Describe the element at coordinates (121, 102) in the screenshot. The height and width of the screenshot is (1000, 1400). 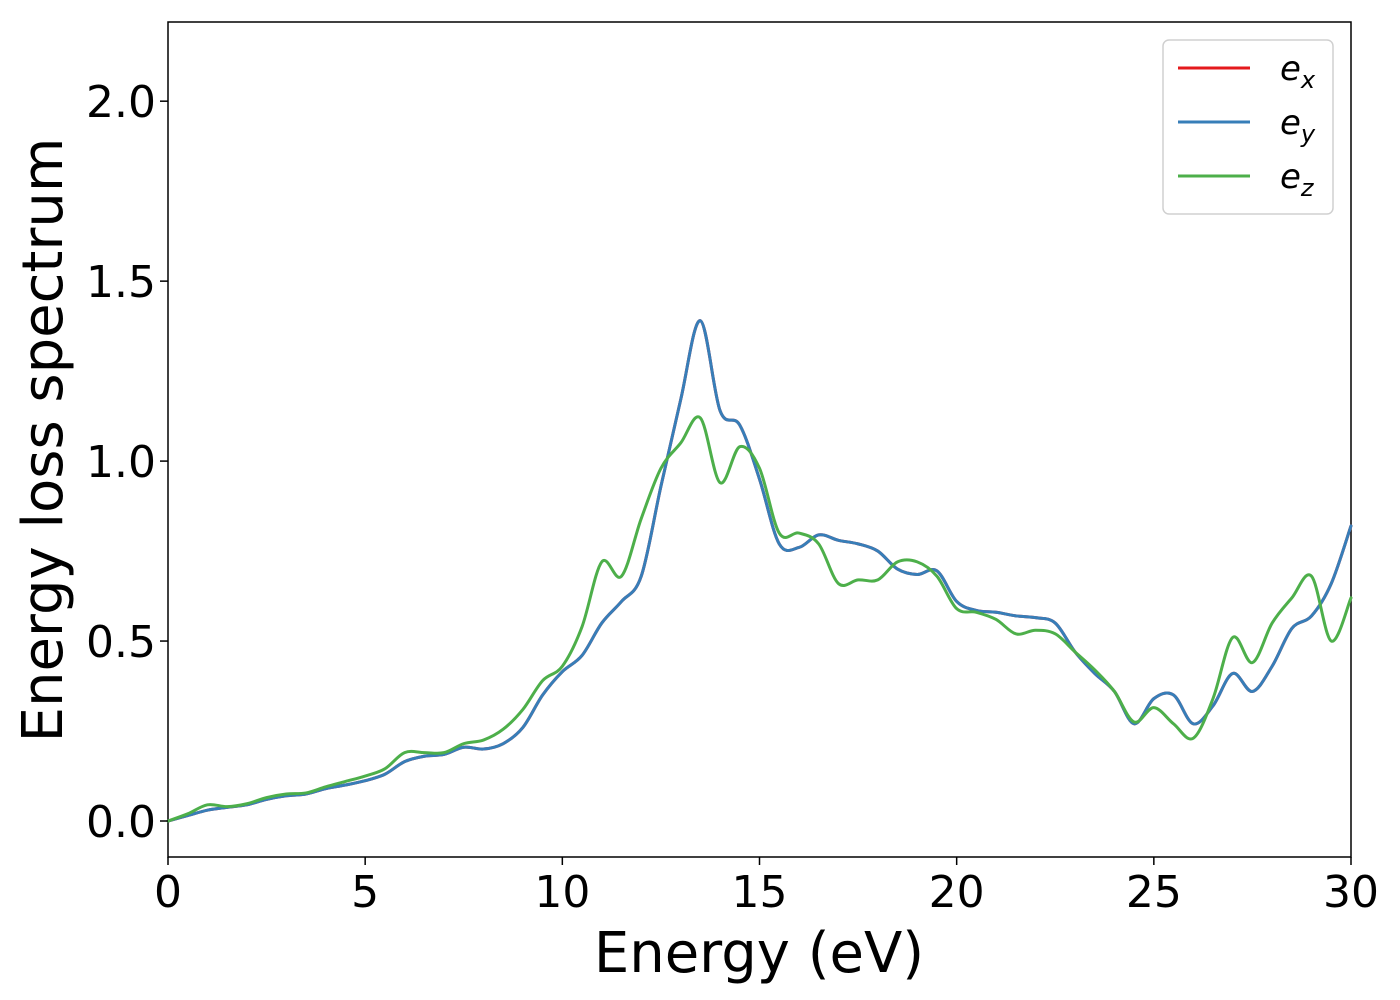
I see `y-tick-label: 2.0` at that location.